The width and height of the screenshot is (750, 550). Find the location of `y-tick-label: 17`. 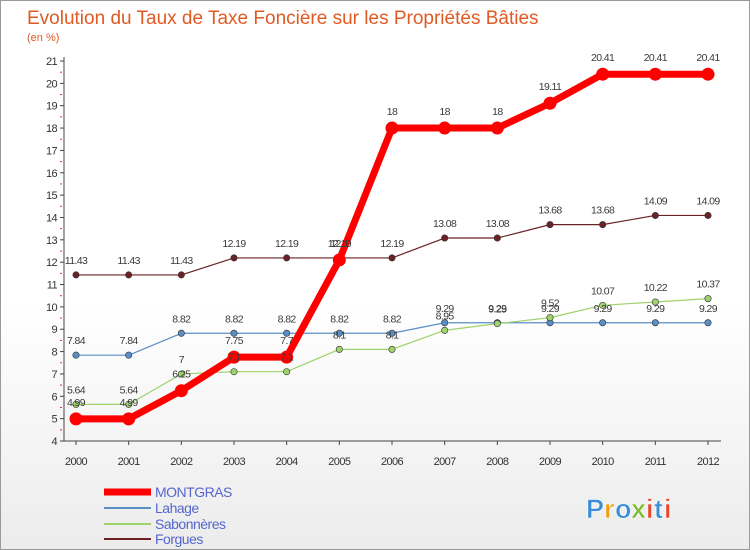

y-tick-label: 17 is located at coordinates (52, 151).